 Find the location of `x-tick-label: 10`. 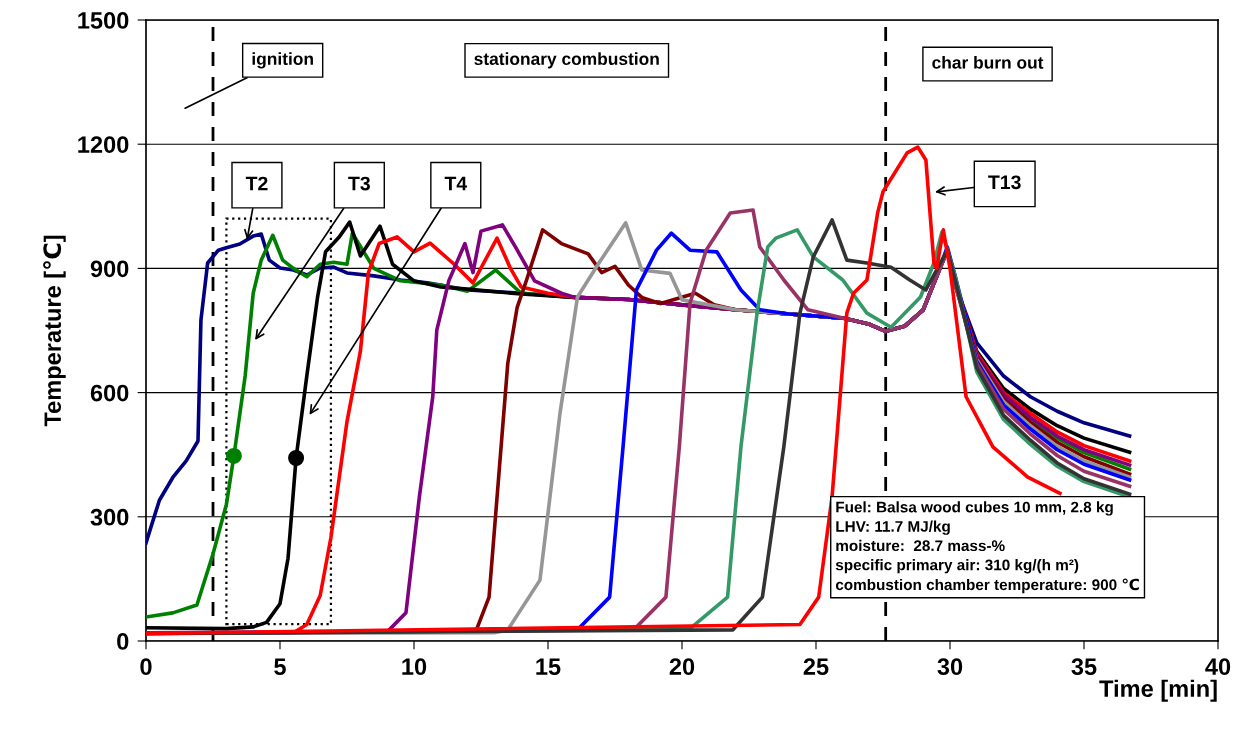

x-tick-label: 10 is located at coordinates (414, 667).